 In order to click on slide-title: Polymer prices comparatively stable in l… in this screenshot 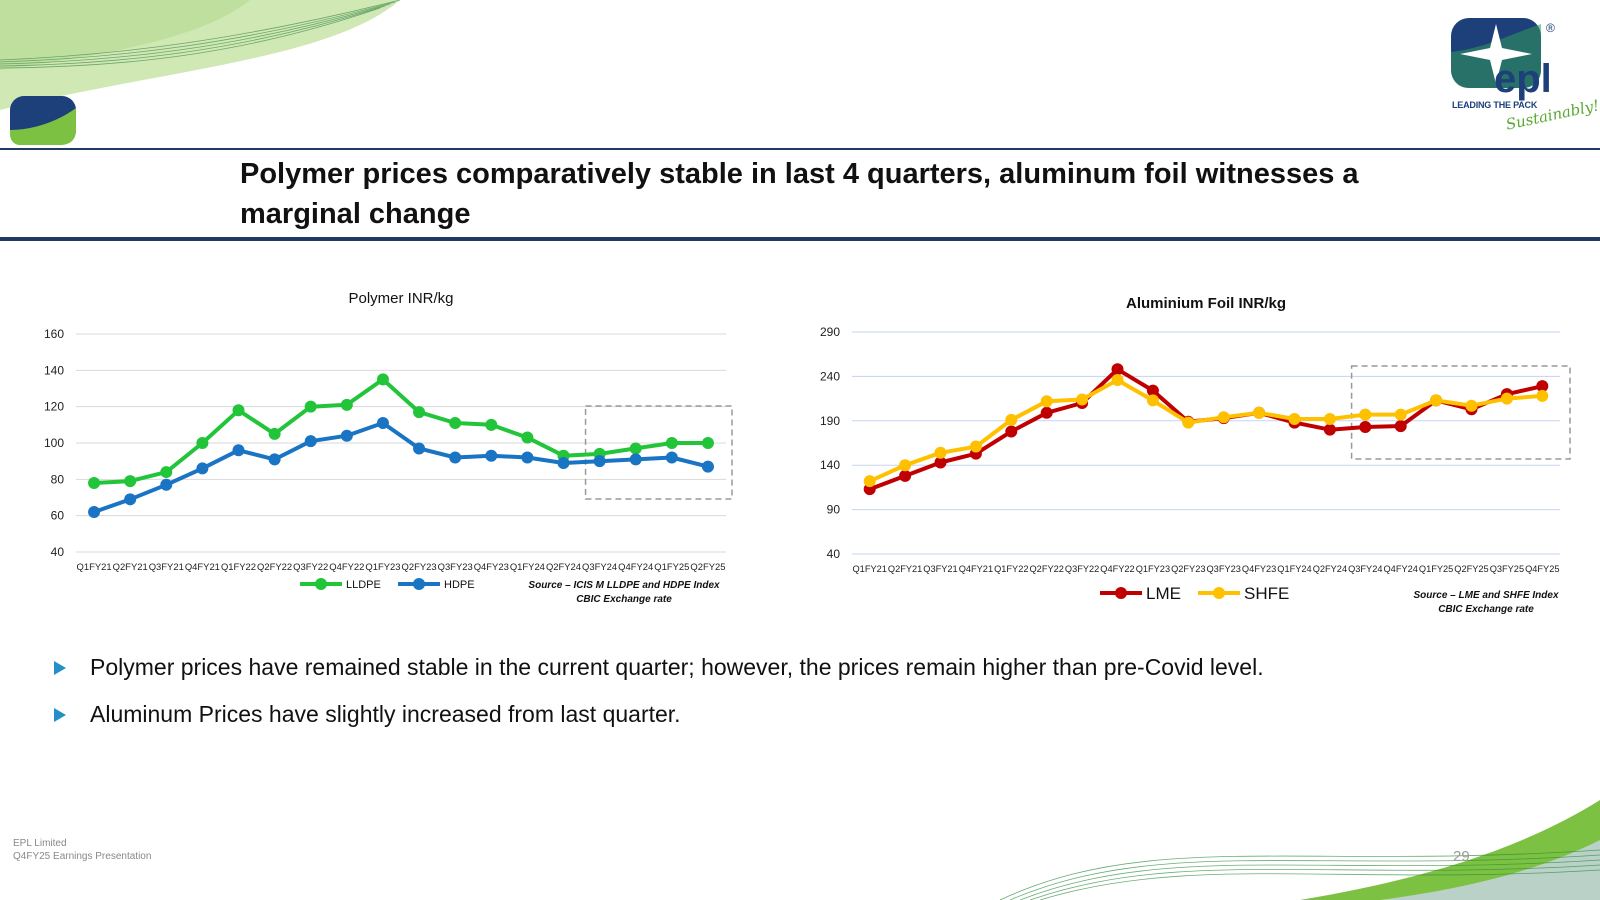, I will do `click(815, 194)`.